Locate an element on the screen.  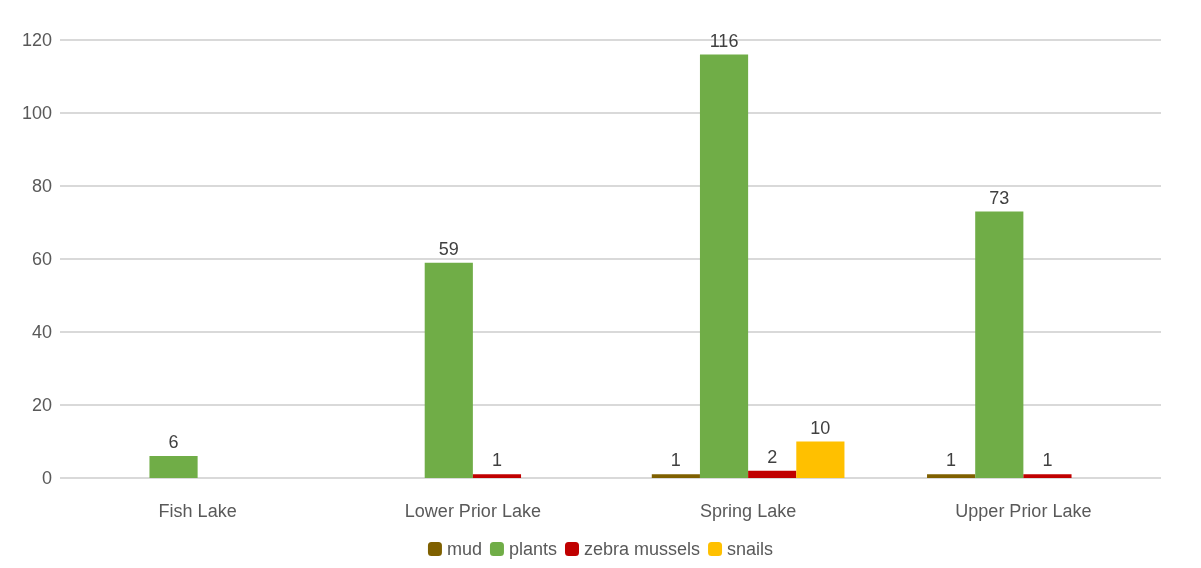
y-tick-label: 40 is located at coordinates (41, 332).